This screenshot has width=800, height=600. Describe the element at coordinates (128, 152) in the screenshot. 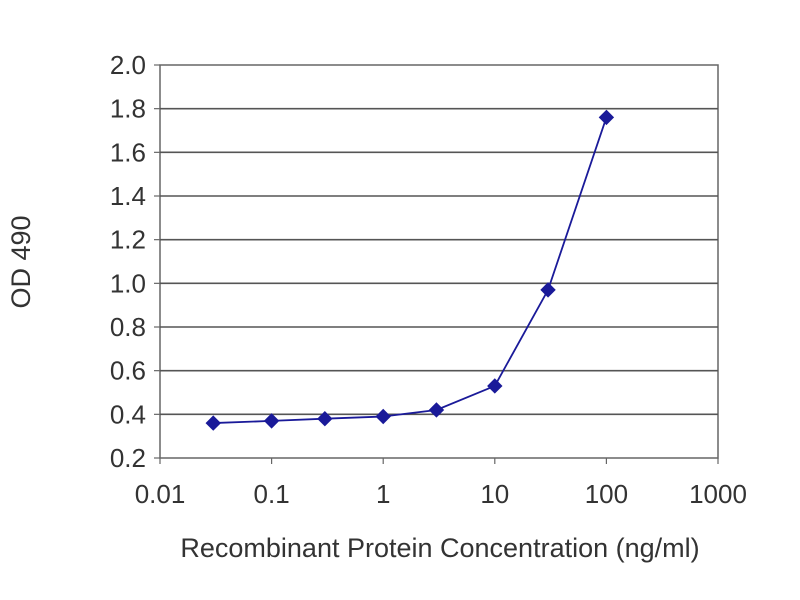

I see `y-tick-label: 1.6` at that location.